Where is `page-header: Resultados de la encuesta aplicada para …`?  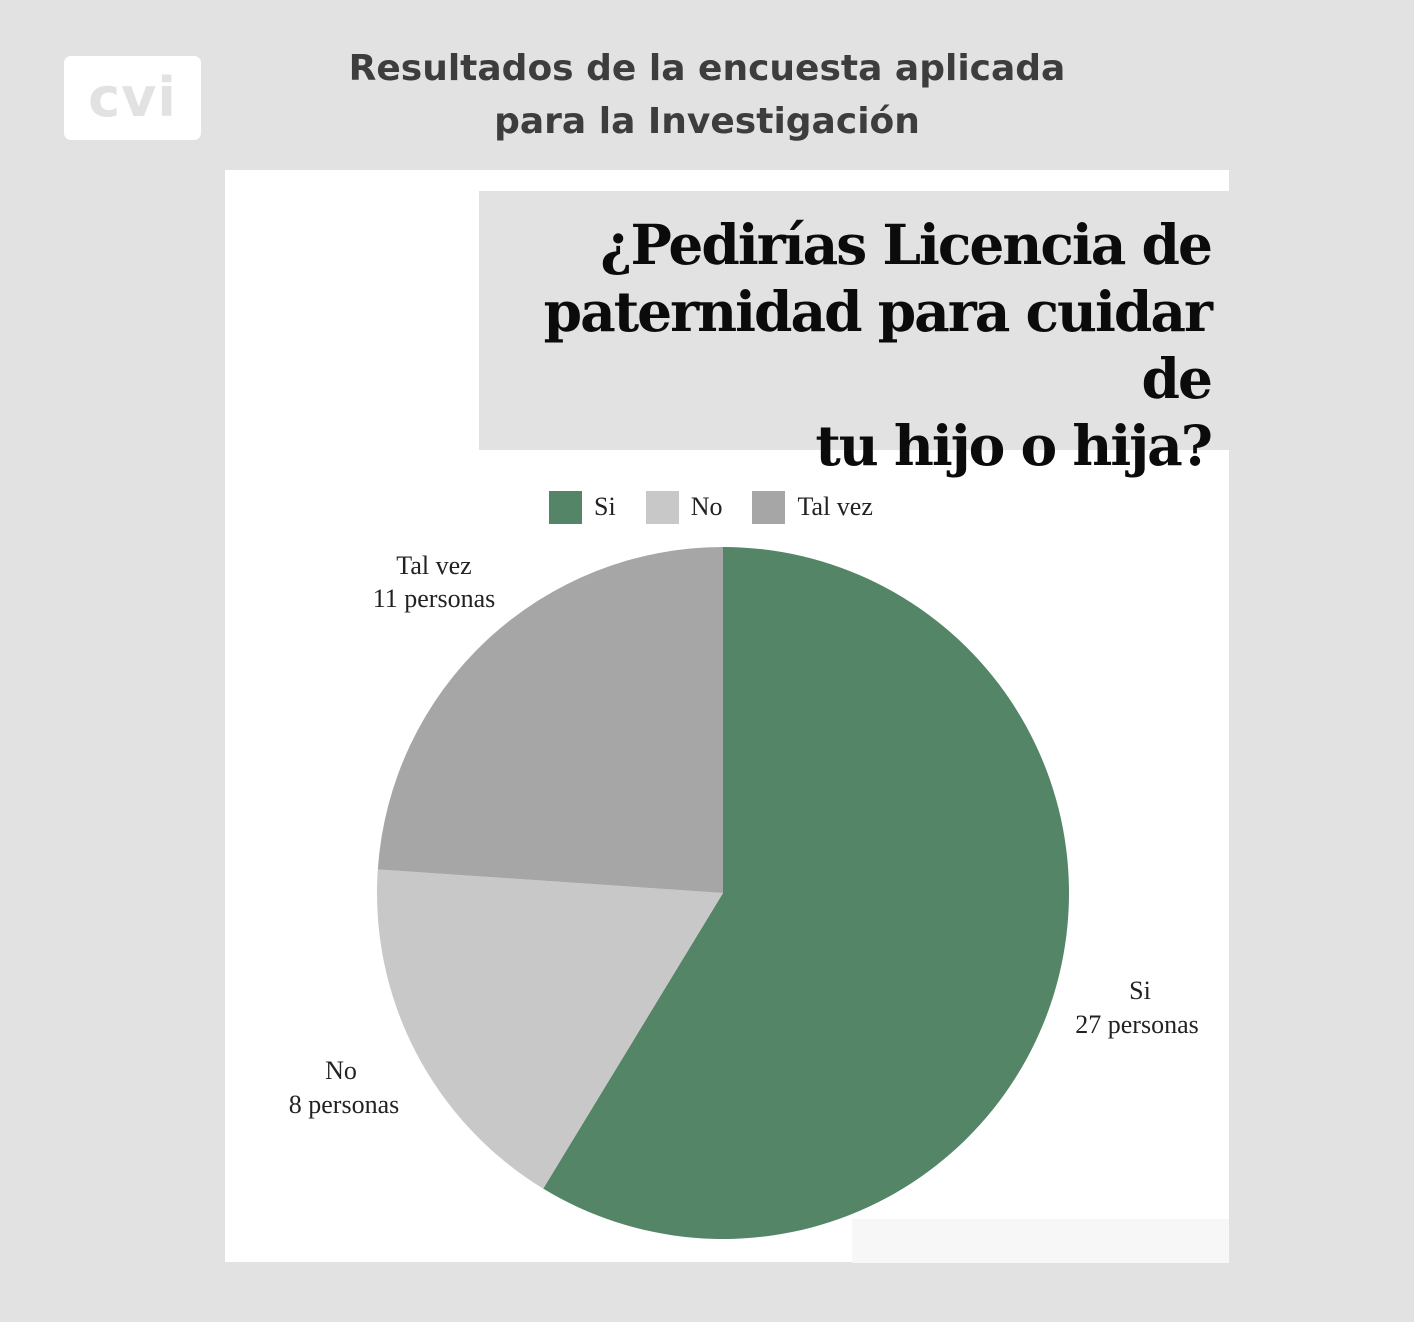 page-header: Resultados de la encuesta aplicada para … is located at coordinates (707, 95).